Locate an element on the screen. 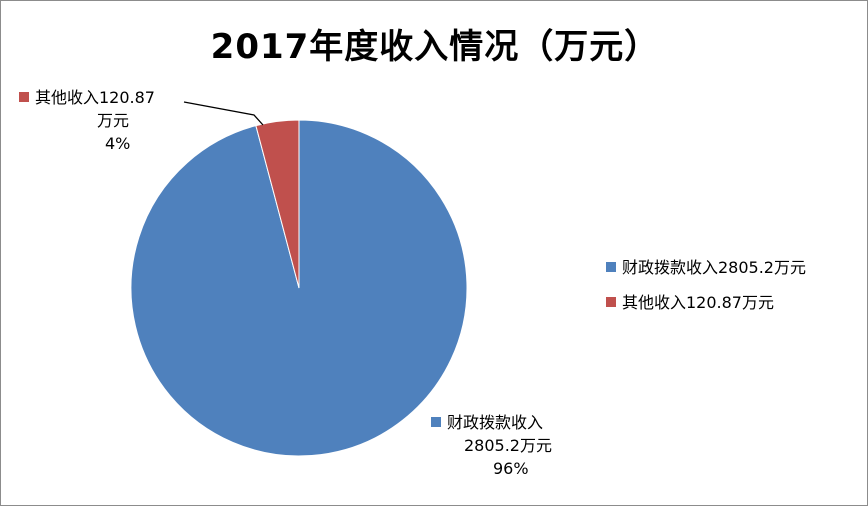 This screenshot has height=507, width=868. legend-marker-other is located at coordinates (611, 302).